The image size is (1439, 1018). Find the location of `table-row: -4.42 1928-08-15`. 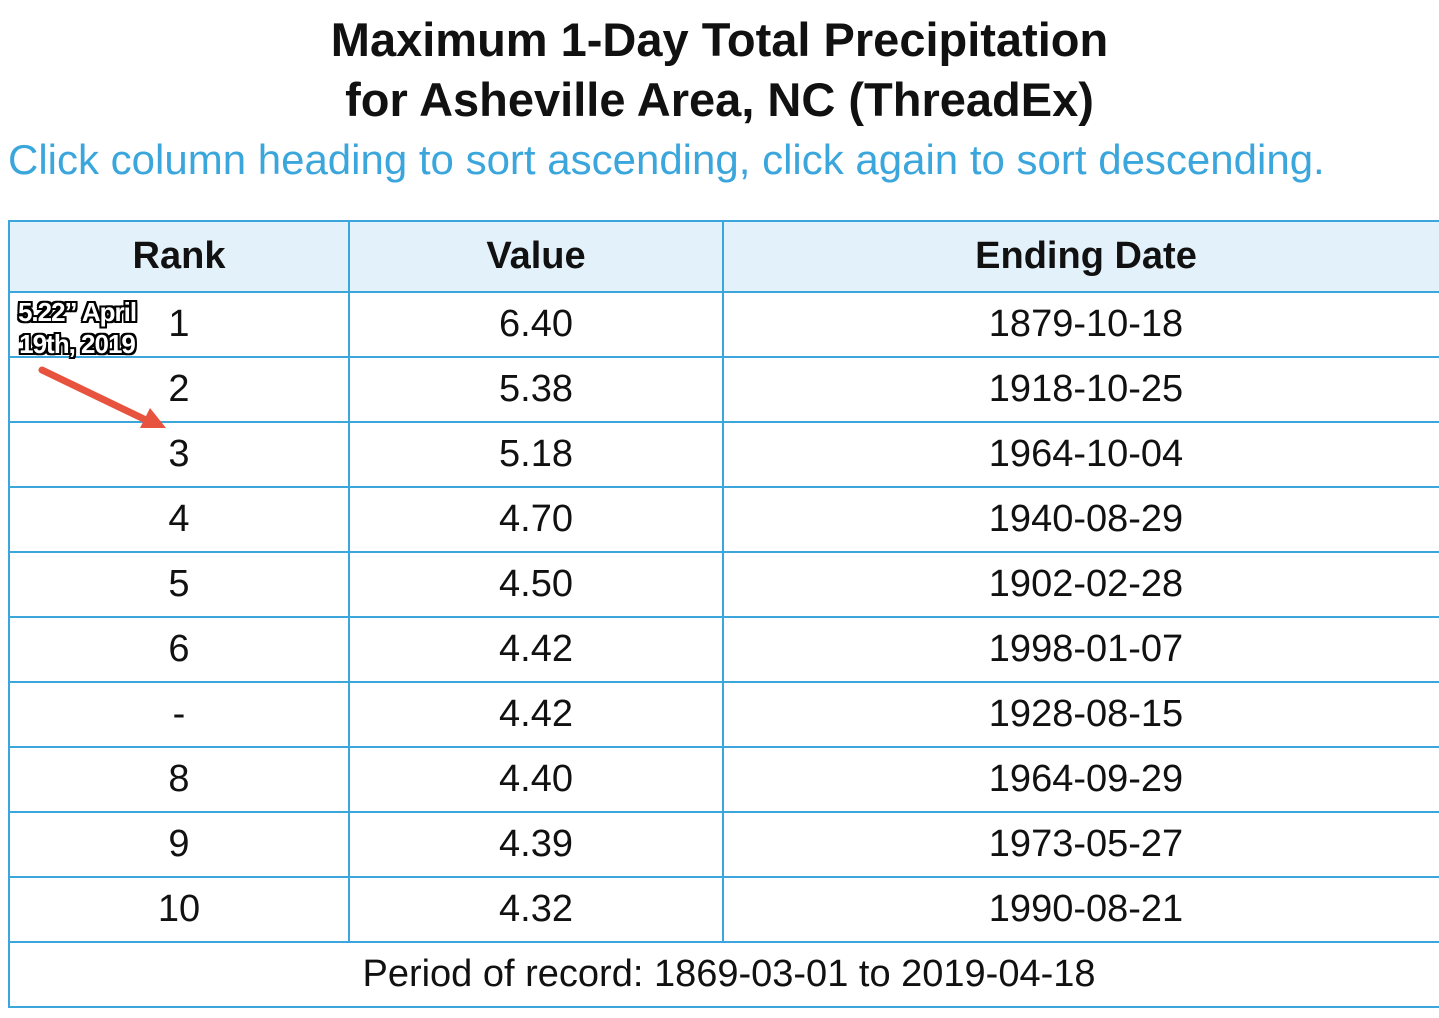

table-row: -4.42 1928-08-15 is located at coordinates (723, 714).